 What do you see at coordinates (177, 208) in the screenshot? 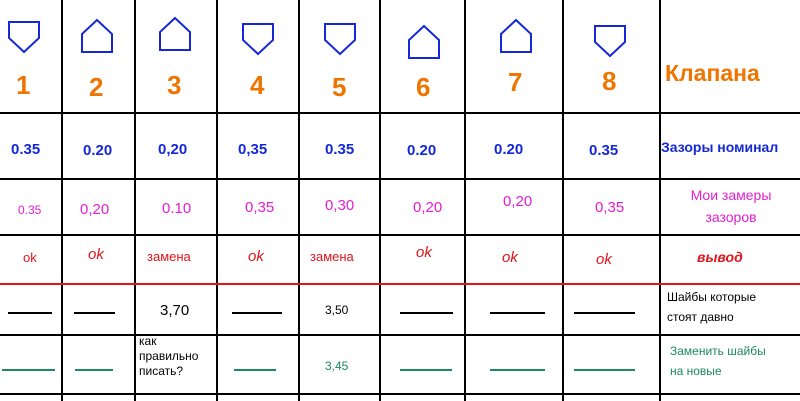
I see `measured-clearance: 0.10` at bounding box center [177, 208].